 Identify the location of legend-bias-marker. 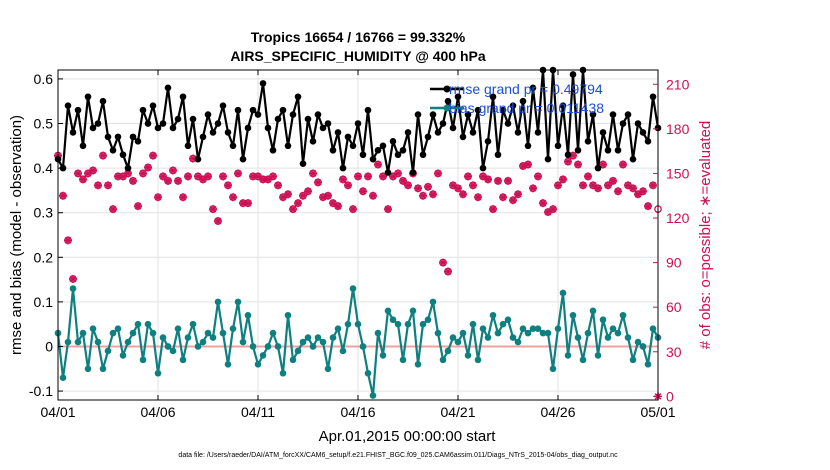
(447, 108).